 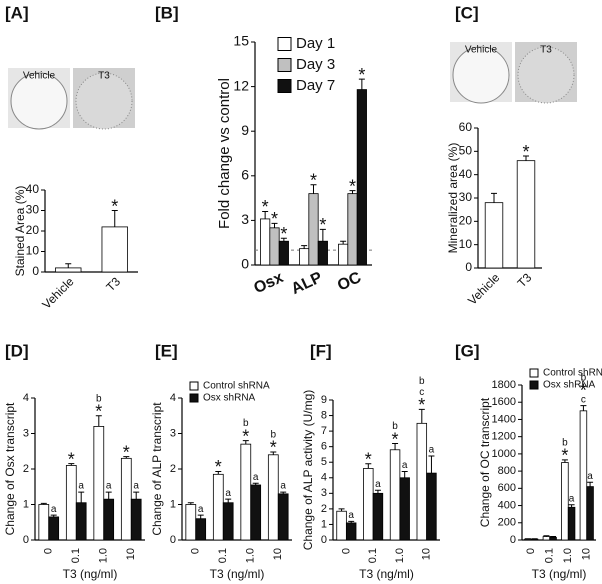 I want to click on y-tick-label: 1200, so click(x=504, y=437).